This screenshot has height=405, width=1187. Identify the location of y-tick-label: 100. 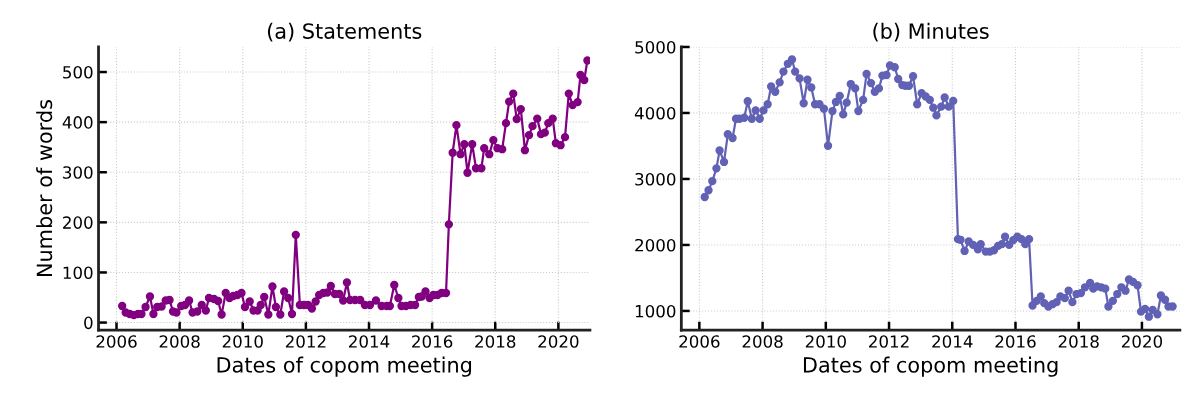
(78, 273).